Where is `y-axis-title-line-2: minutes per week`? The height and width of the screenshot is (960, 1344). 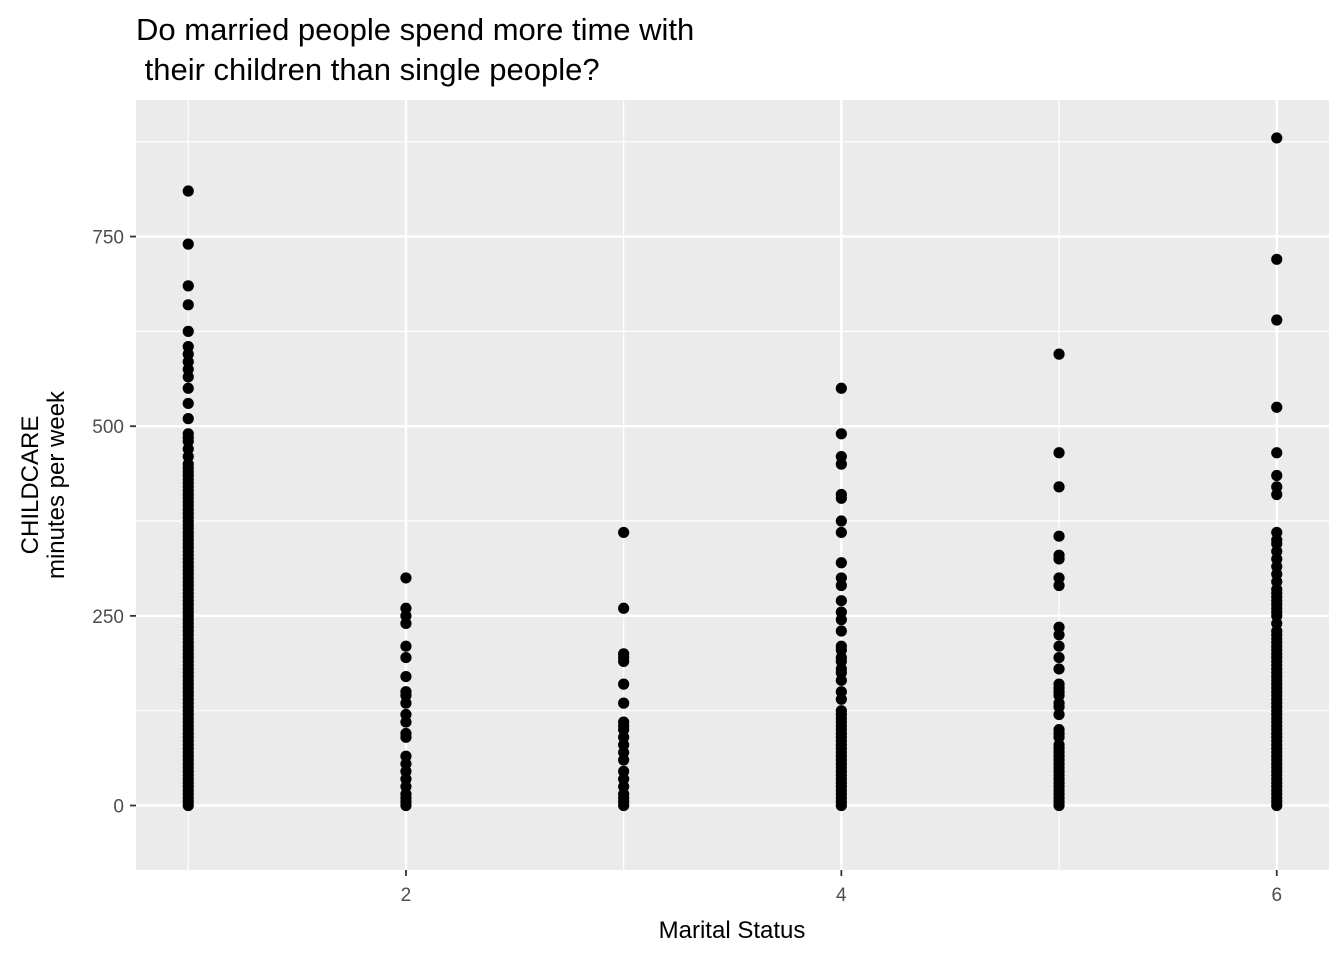
y-axis-title-line-2: minutes per week is located at coordinates (56, 484).